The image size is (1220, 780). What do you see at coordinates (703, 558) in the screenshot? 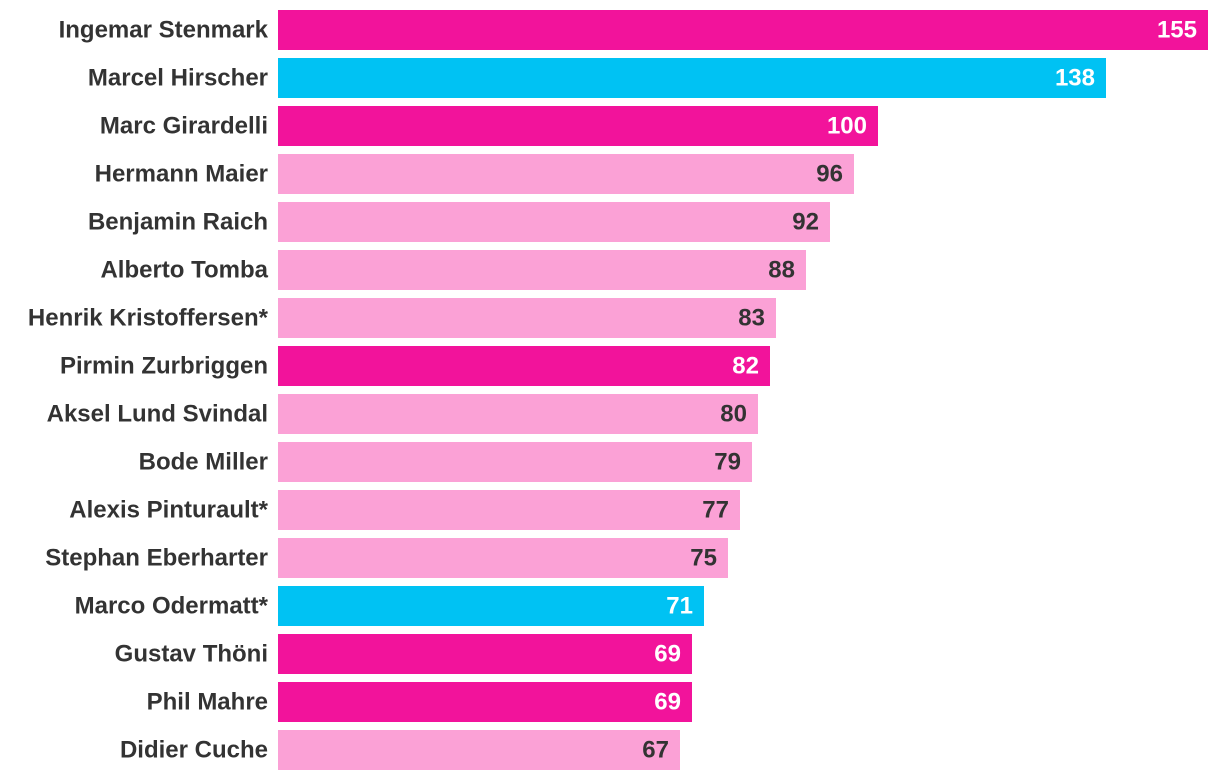
I see `value-label: 75` at bounding box center [703, 558].